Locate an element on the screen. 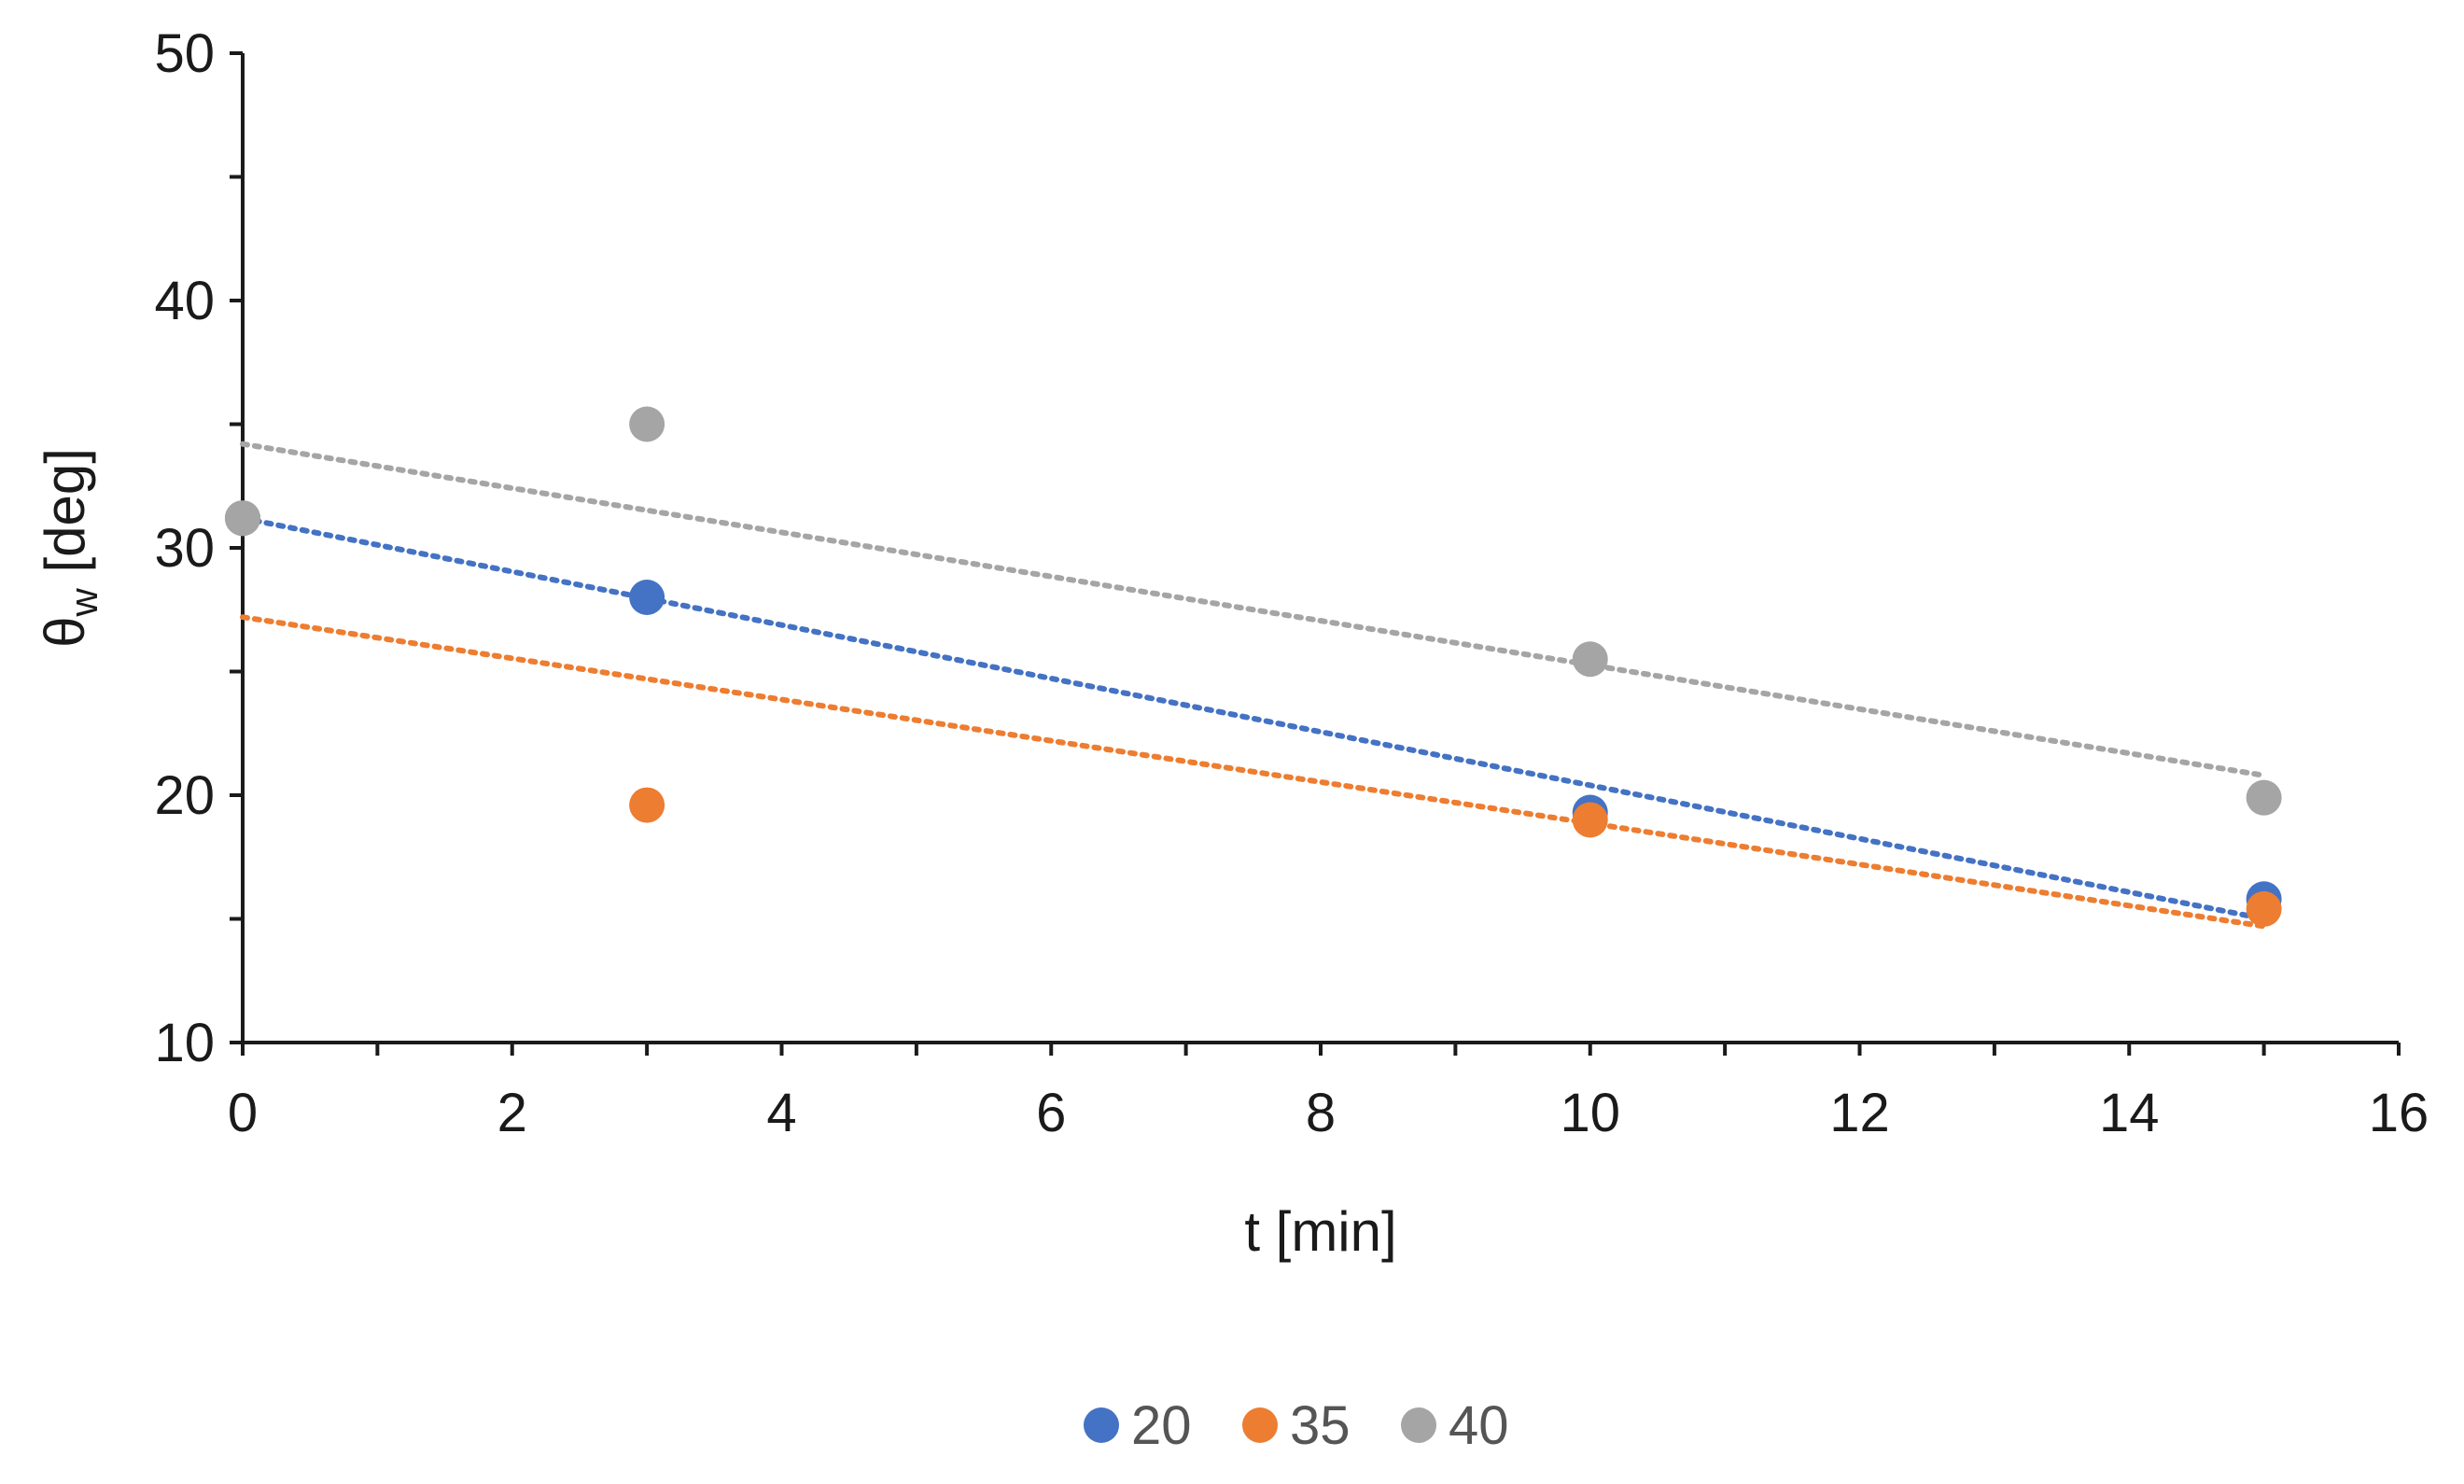  legend-label-35: 35 is located at coordinates (1320, 1425).